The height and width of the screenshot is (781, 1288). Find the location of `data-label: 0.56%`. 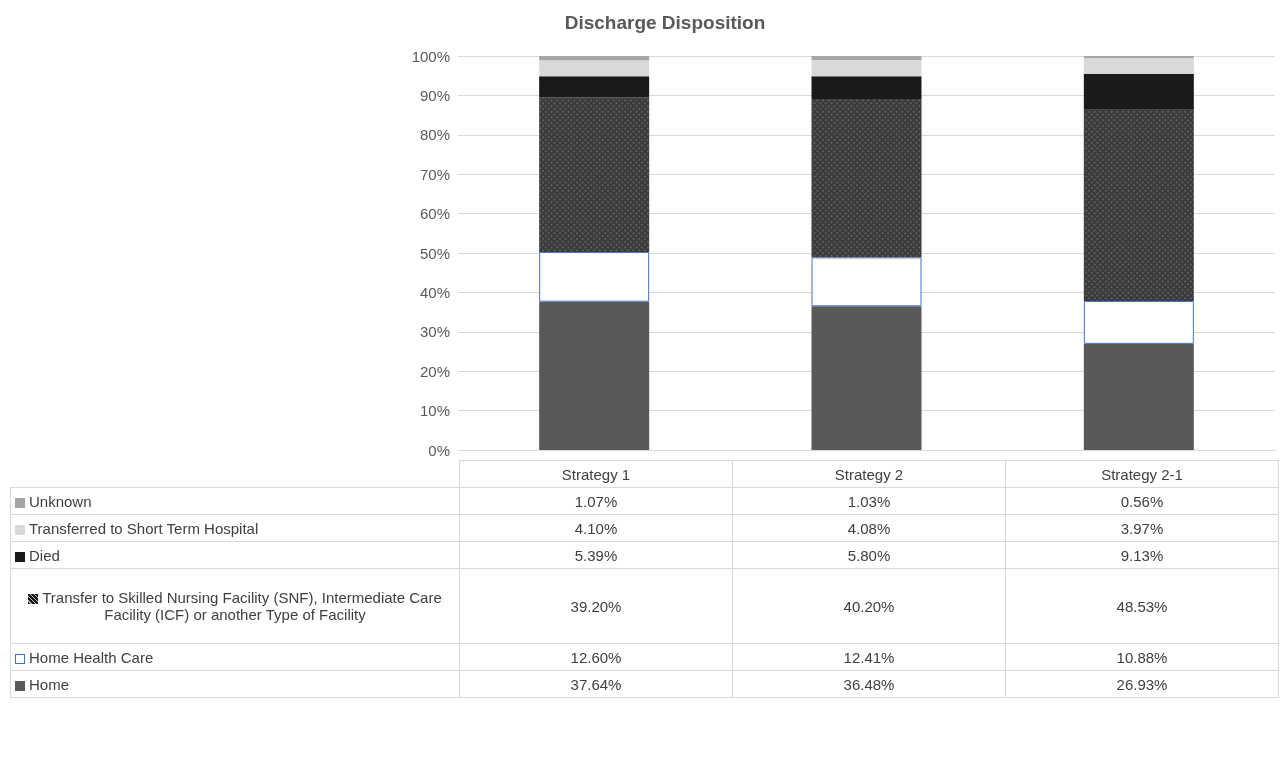

data-label: 0.56% is located at coordinates (1142, 501).